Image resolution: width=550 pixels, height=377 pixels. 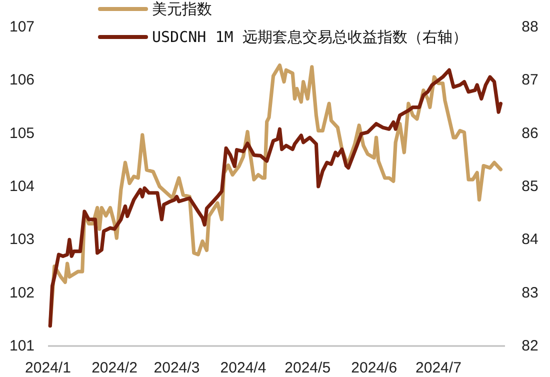 I want to click on y2-tick-label: 86, so click(x=530, y=133).